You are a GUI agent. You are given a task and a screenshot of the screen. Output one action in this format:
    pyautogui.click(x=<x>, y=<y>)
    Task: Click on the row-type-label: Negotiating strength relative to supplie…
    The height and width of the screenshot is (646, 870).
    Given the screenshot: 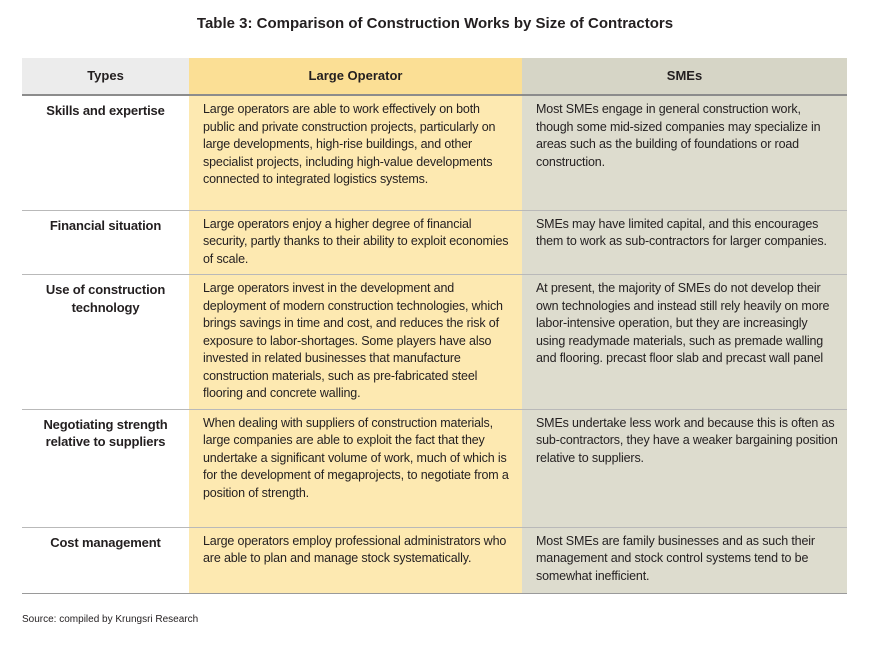 What is the action you would take?
    pyautogui.click(x=105, y=468)
    